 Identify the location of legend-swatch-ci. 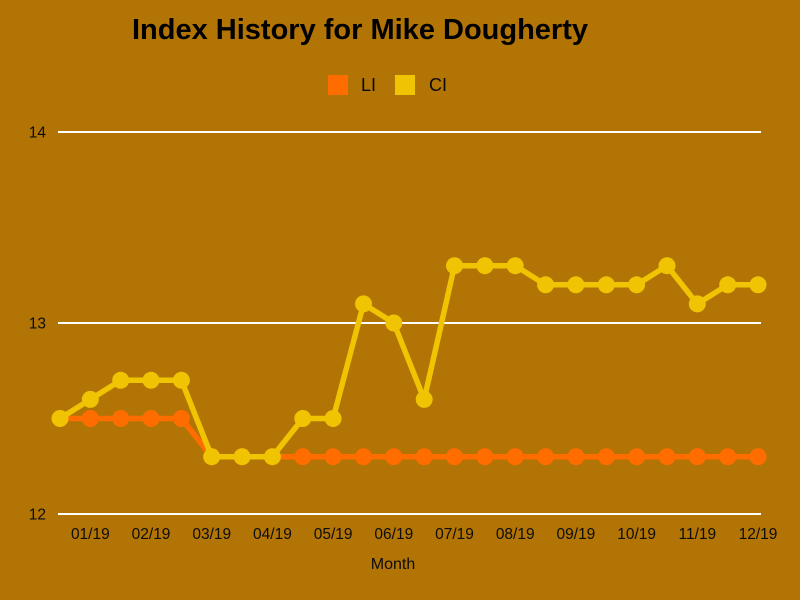
(405, 85).